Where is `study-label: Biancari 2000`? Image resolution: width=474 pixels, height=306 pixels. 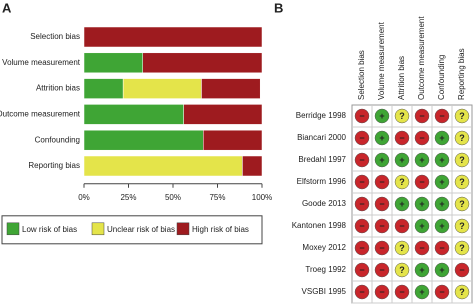 study-label: Biancari 2000 is located at coordinates (321, 137).